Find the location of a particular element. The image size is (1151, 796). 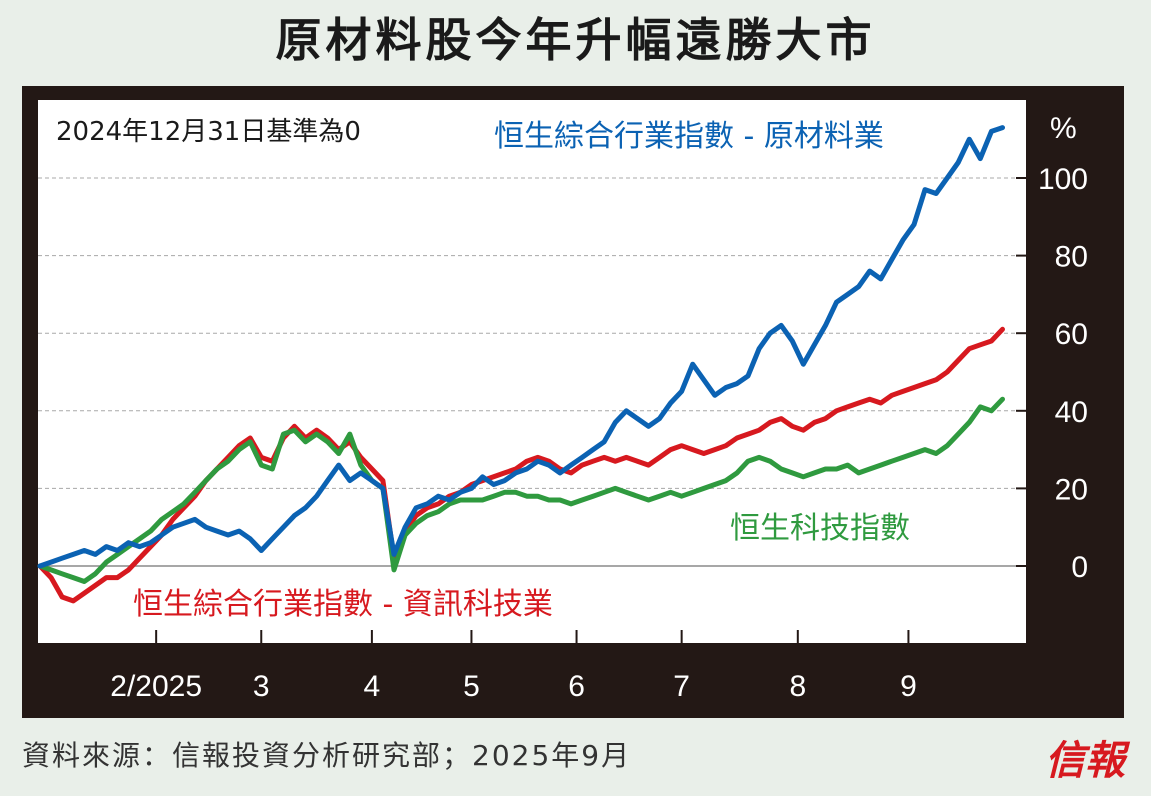

baseline-note: 2024年12月31日基準為0 is located at coordinates (208, 132).